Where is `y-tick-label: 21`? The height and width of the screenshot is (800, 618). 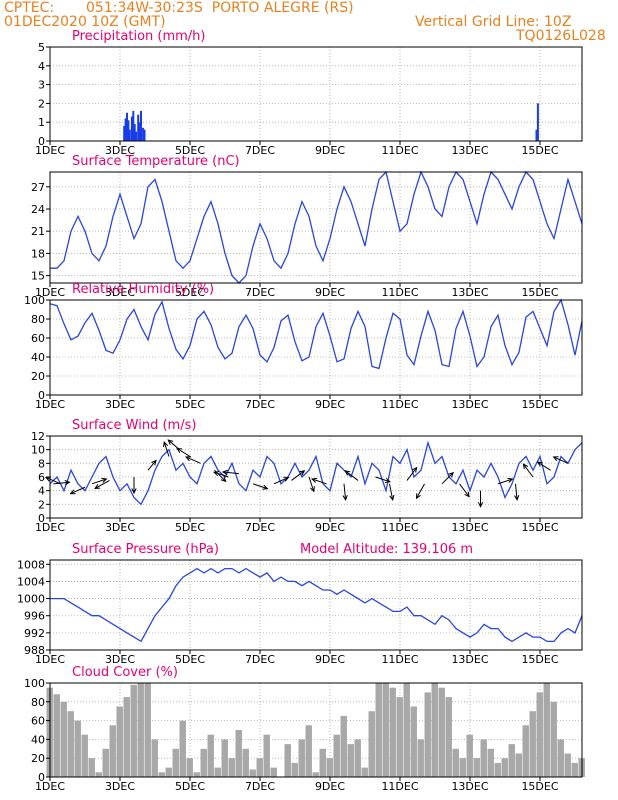 y-tick-label: 21 is located at coordinates (38, 231).